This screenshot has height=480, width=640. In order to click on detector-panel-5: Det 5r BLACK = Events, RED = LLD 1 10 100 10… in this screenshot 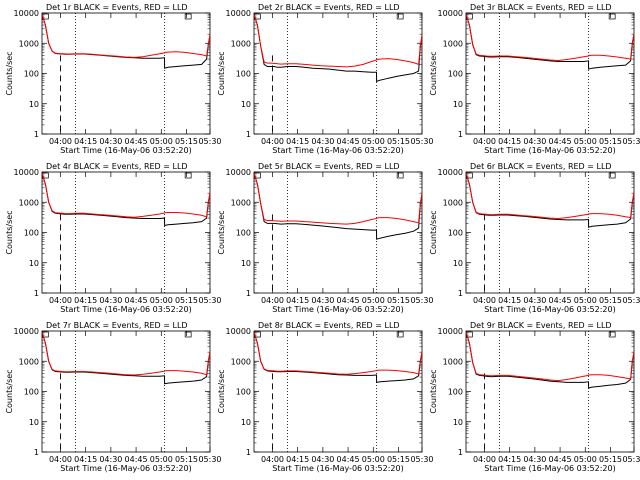, I will do `click(325, 238)`.